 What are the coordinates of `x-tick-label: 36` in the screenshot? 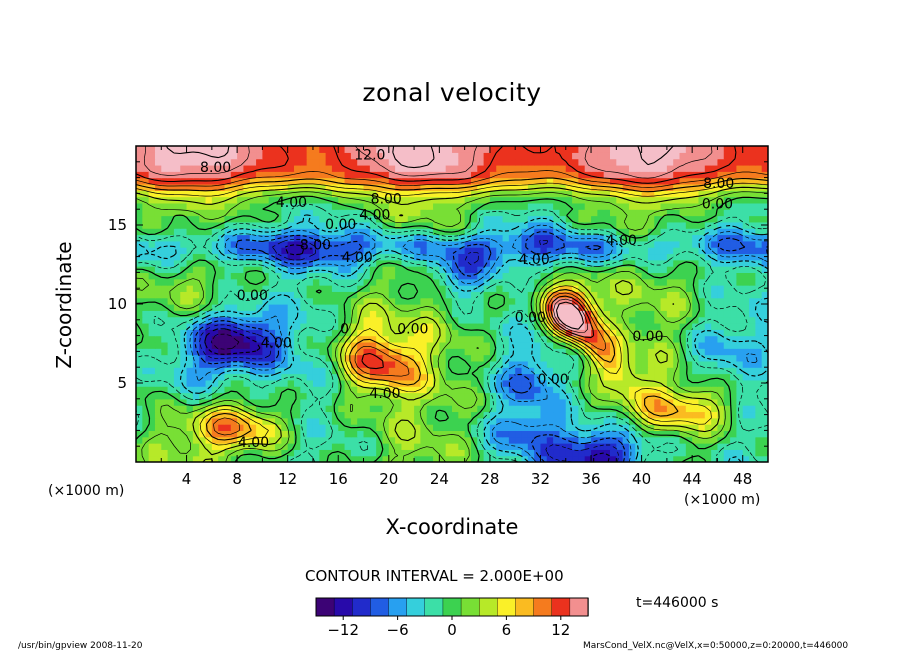 It's located at (590, 479).